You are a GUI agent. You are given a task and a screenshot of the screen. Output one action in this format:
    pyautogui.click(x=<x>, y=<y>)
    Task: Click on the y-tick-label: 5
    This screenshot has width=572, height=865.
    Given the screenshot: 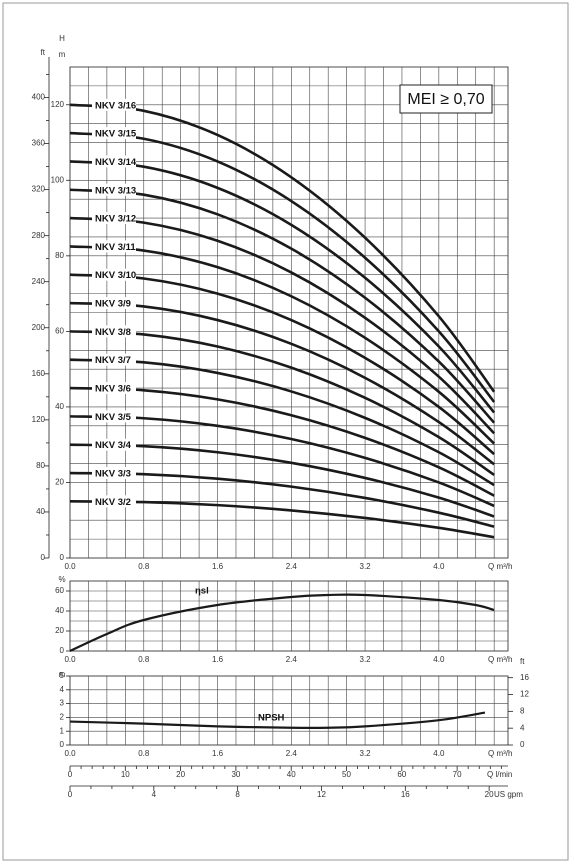 What is the action you would take?
    pyautogui.click(x=62, y=675)
    